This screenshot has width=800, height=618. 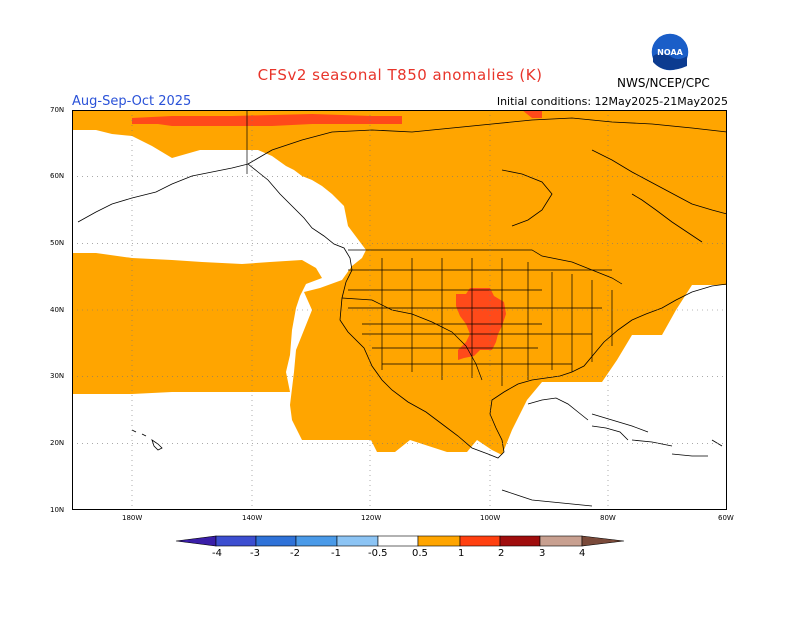 I want to click on lon-label-100w: 100W, so click(x=490, y=518).